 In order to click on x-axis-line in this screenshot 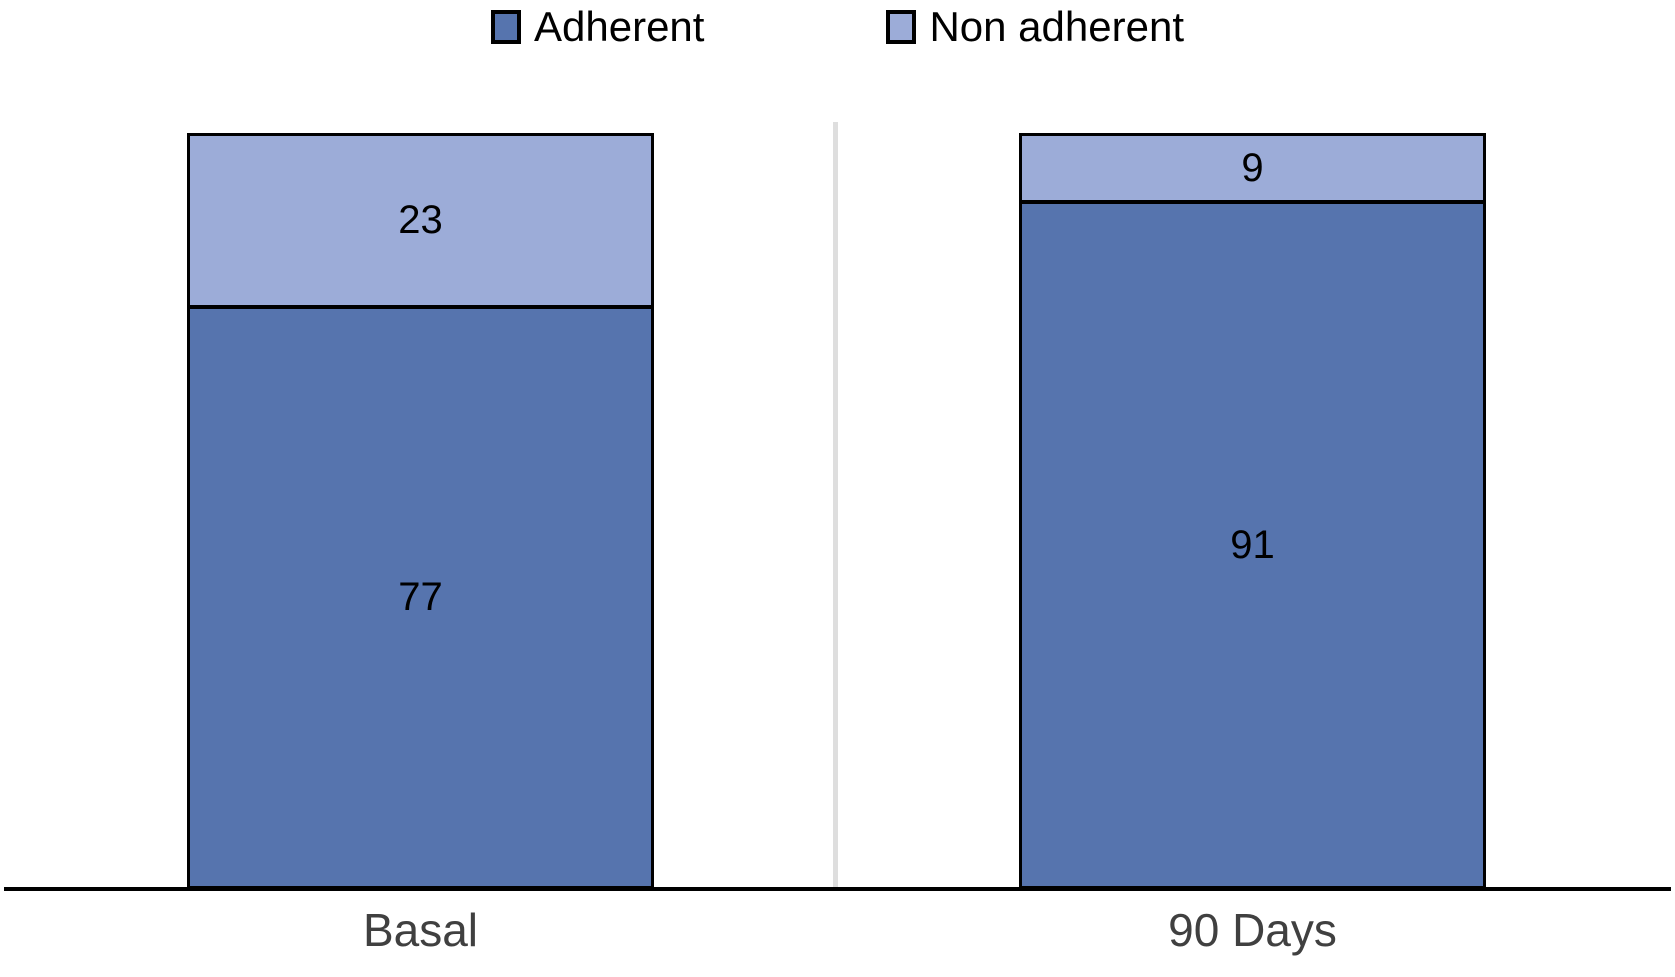, I will do `click(837, 889)`.